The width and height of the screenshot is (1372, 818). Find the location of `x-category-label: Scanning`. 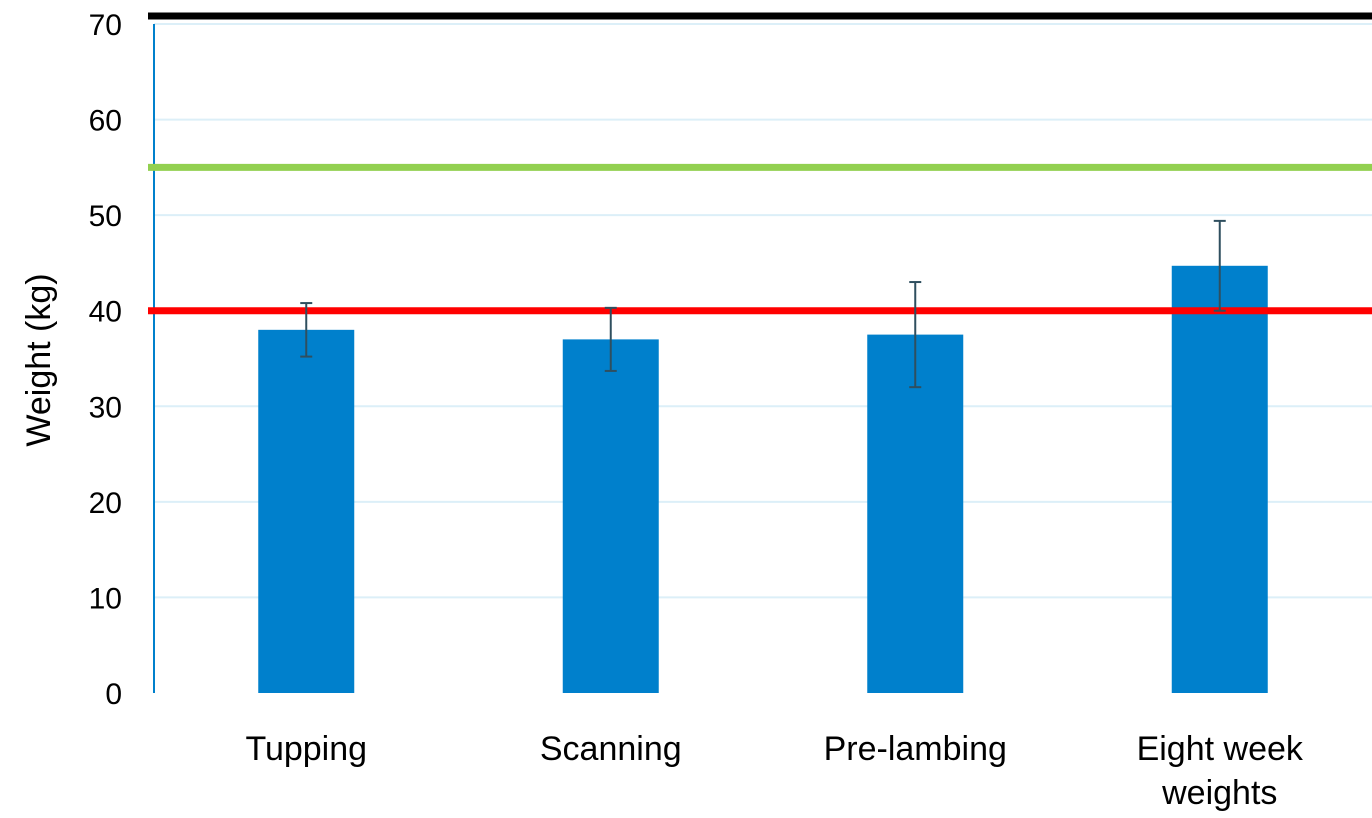

x-category-label: Scanning is located at coordinates (611, 749).